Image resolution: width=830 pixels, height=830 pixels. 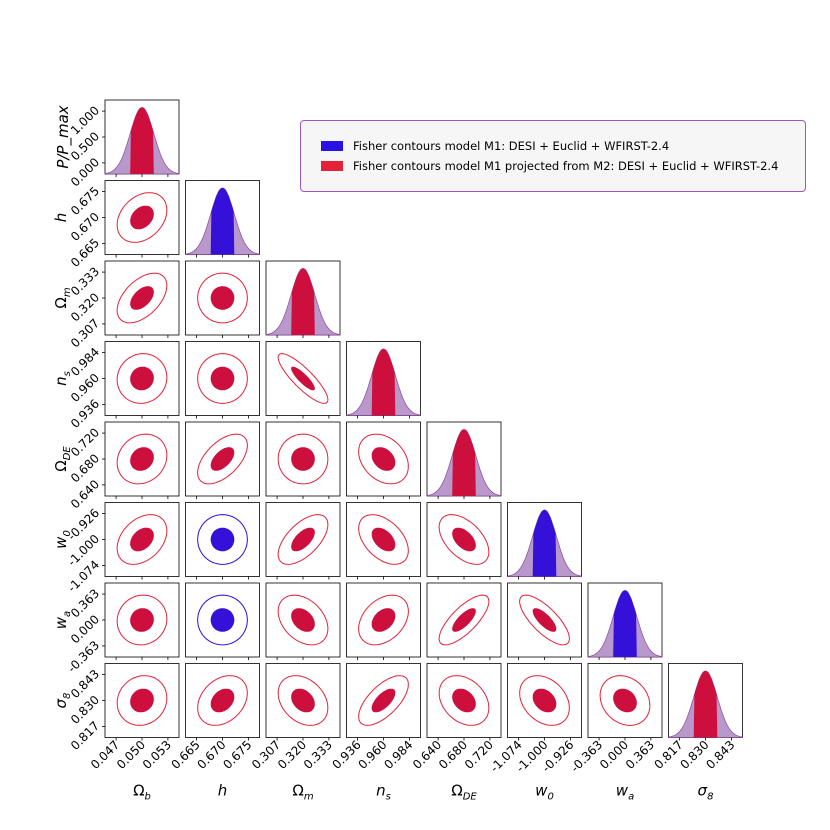 What do you see at coordinates (586, 756) in the screenshot?
I see `x-tick-label-wa: -0.363` at bounding box center [586, 756].